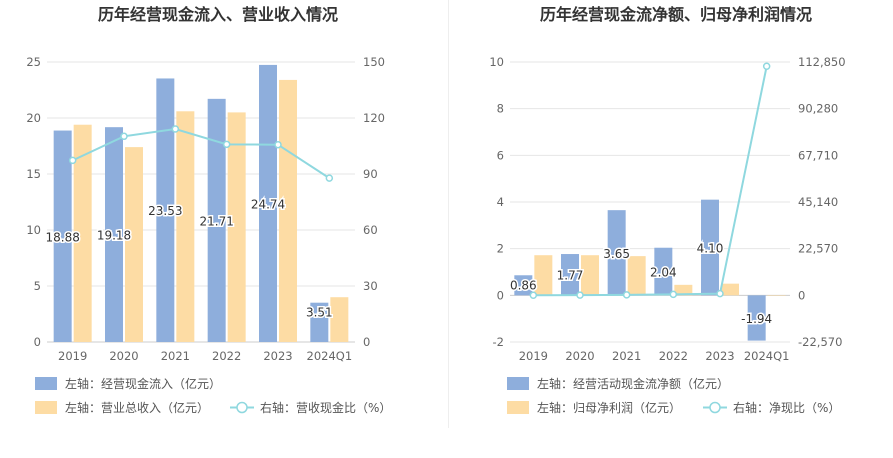  What do you see at coordinates (33, 118) in the screenshot?
I see `y-left-tick-label: 20` at bounding box center [33, 118].